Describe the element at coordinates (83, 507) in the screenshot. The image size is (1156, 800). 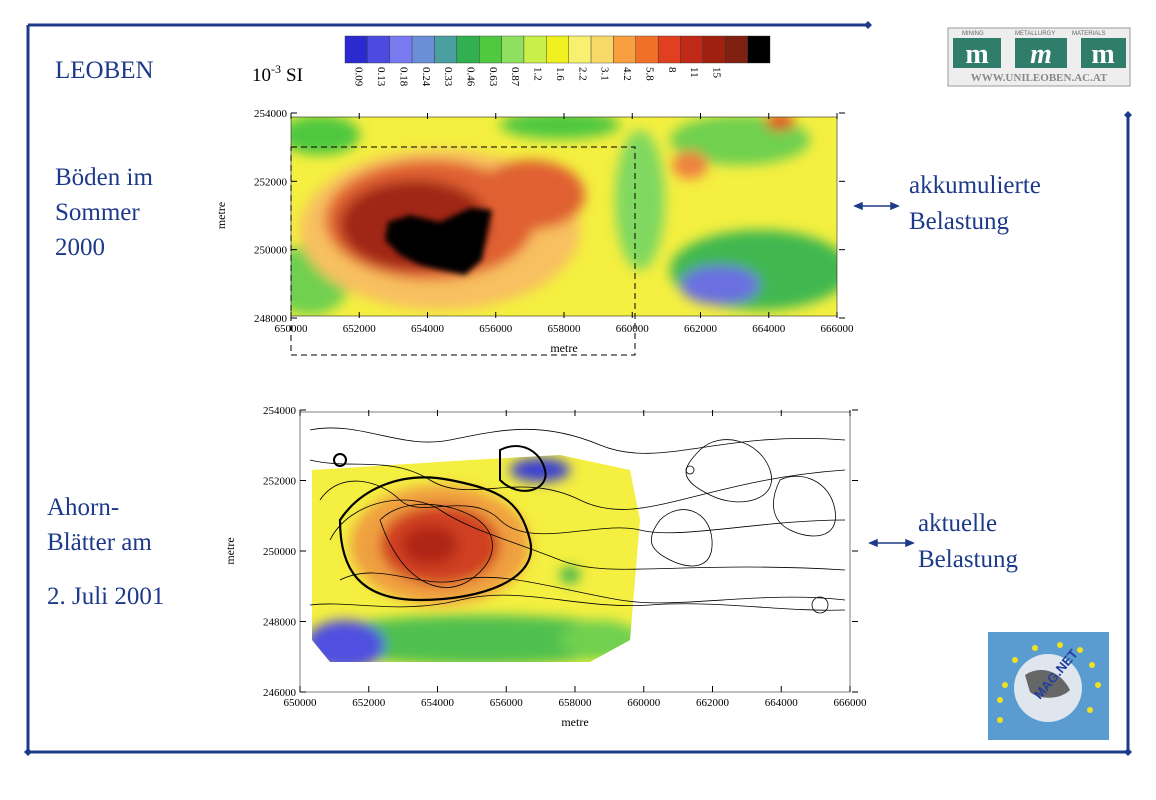
I see `caption-line: Ahorn-` at that location.